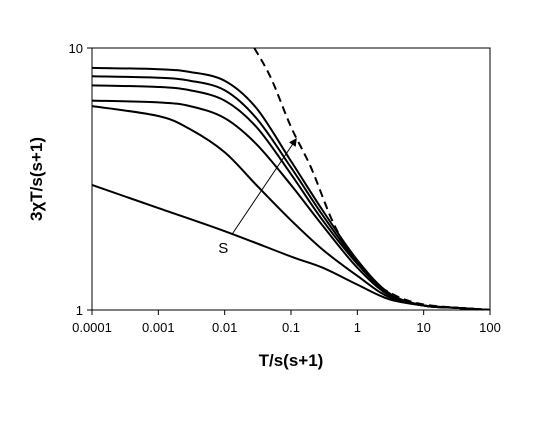  I want to click on x-tick-label: 100, so click(490, 327).